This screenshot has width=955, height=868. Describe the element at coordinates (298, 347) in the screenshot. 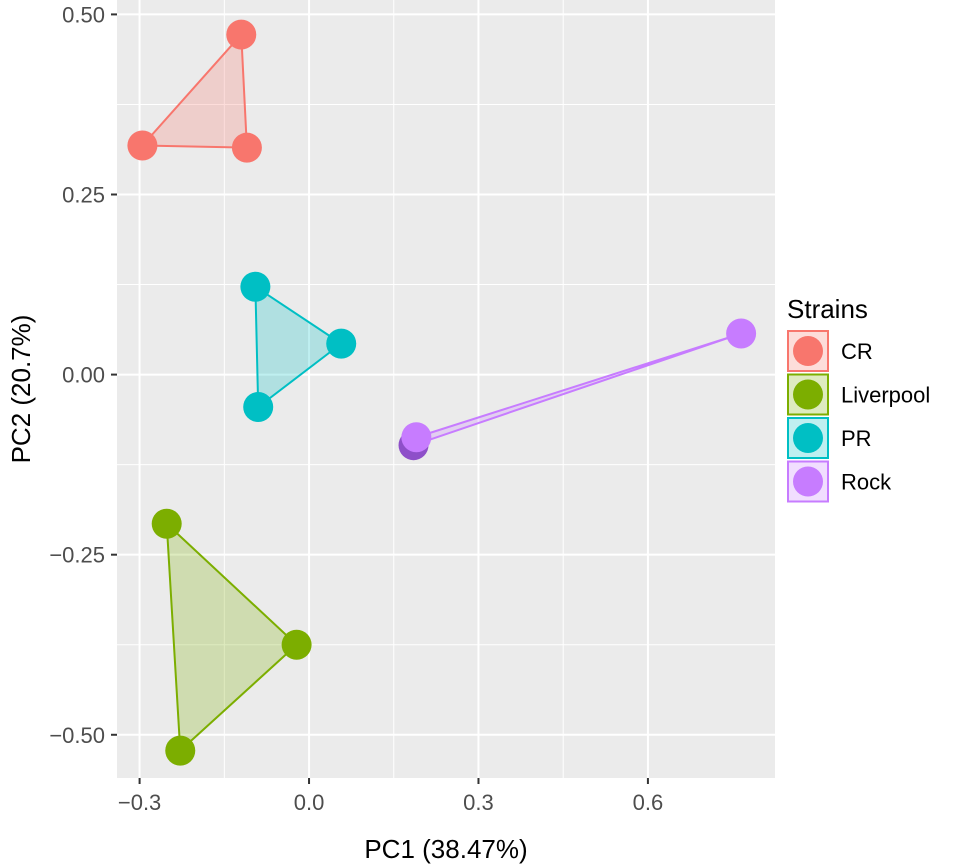

I see `hull-pr` at that location.